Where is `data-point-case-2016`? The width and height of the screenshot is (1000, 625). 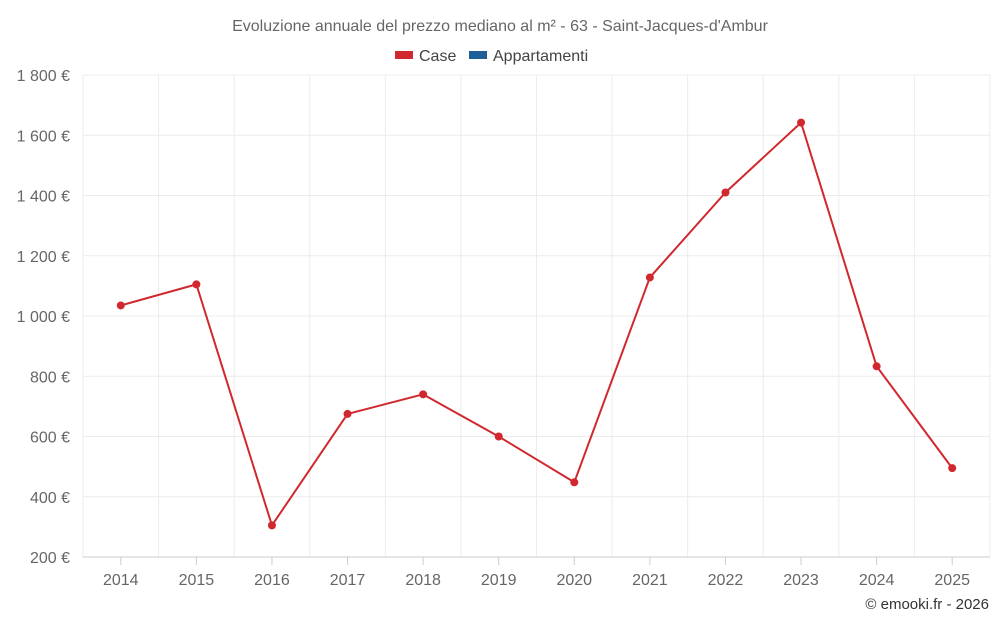 data-point-case-2016 is located at coordinates (271, 525).